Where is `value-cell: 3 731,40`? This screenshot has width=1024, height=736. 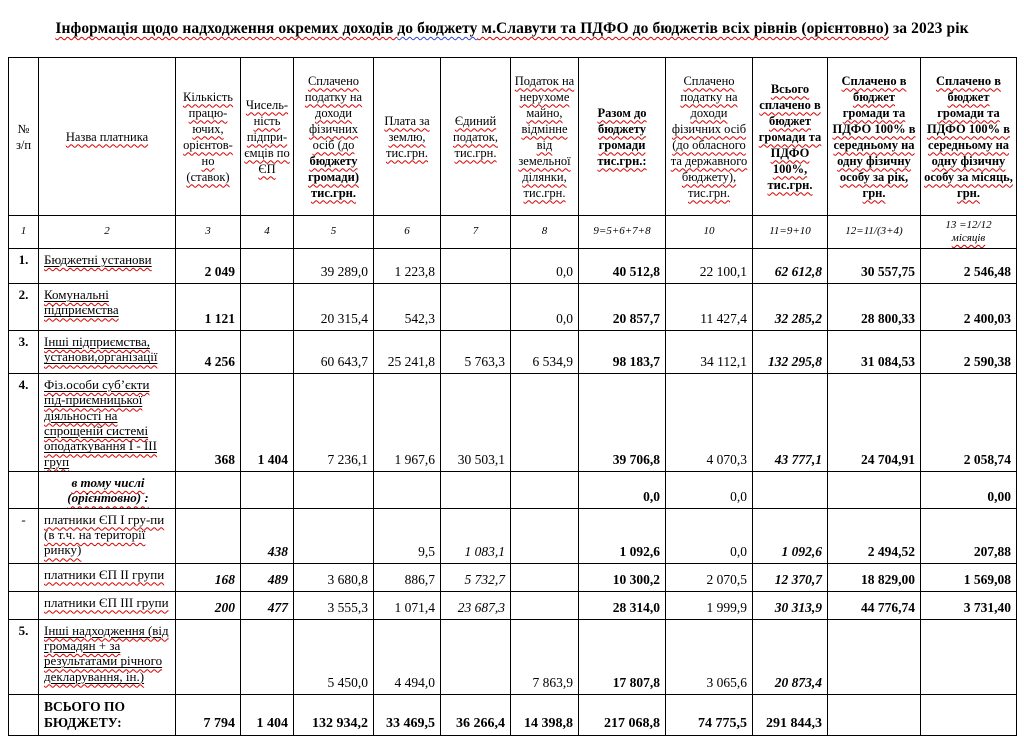 value-cell: 3 731,40 is located at coordinates (968, 605).